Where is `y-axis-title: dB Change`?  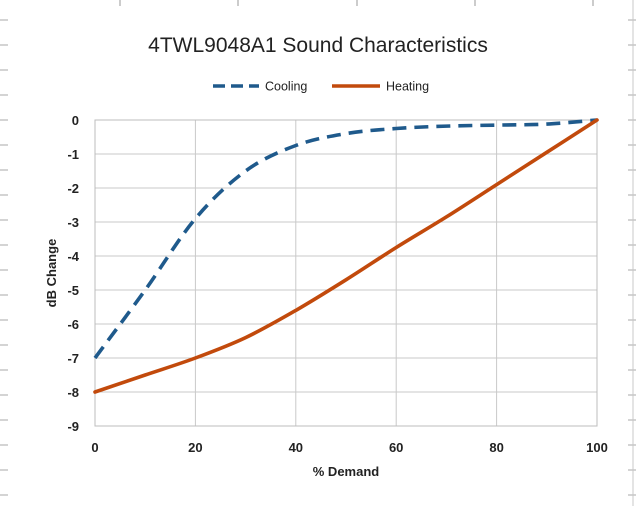 y-axis-title: dB Change is located at coordinates (51, 273).